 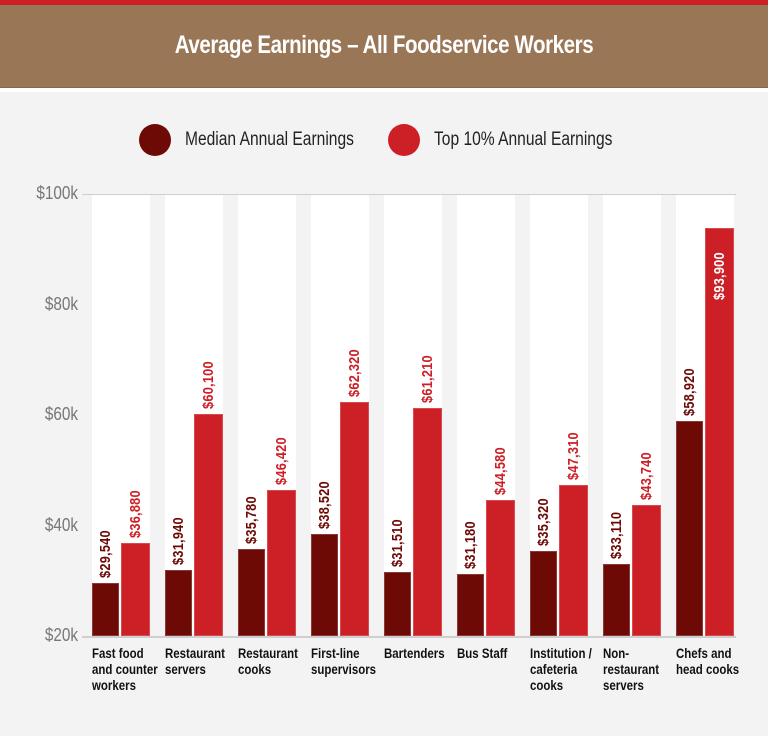 What do you see at coordinates (500, 471) in the screenshot?
I see `top10-value-label: $44,580` at bounding box center [500, 471].